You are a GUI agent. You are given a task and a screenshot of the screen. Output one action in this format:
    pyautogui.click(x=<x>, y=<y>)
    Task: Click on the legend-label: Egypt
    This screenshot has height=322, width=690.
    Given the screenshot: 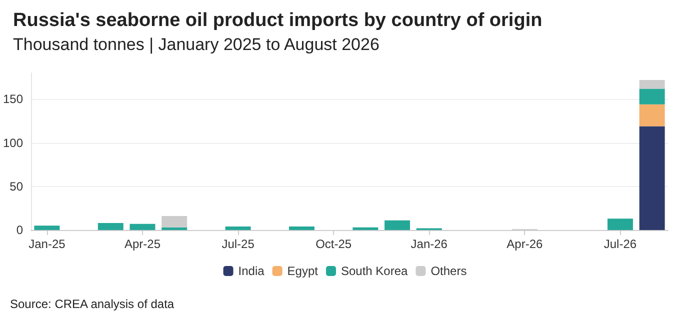 What is the action you would take?
    pyautogui.click(x=303, y=271)
    